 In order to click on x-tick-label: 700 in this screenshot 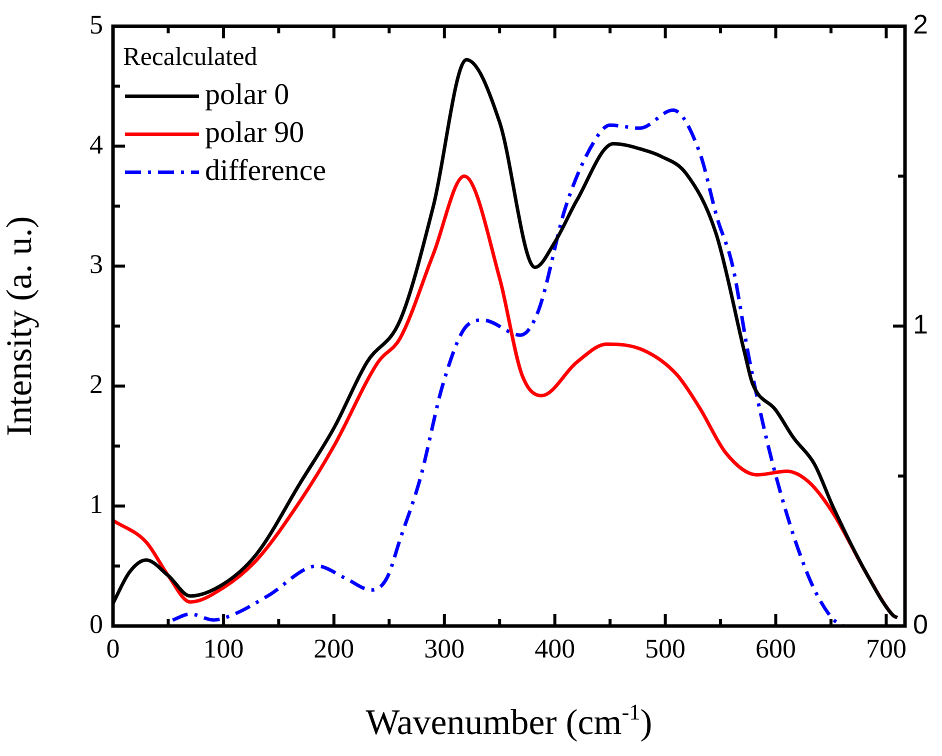, I will do `click(886, 648)`.